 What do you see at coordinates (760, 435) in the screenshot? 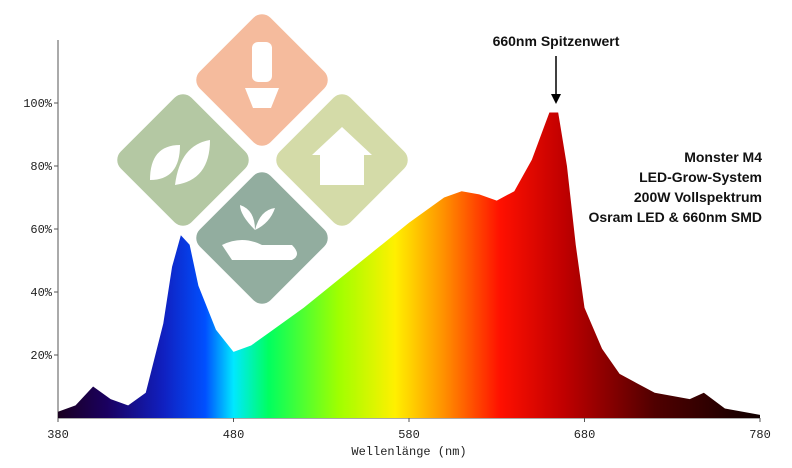
I see `x-tick-label: 780` at bounding box center [760, 435].